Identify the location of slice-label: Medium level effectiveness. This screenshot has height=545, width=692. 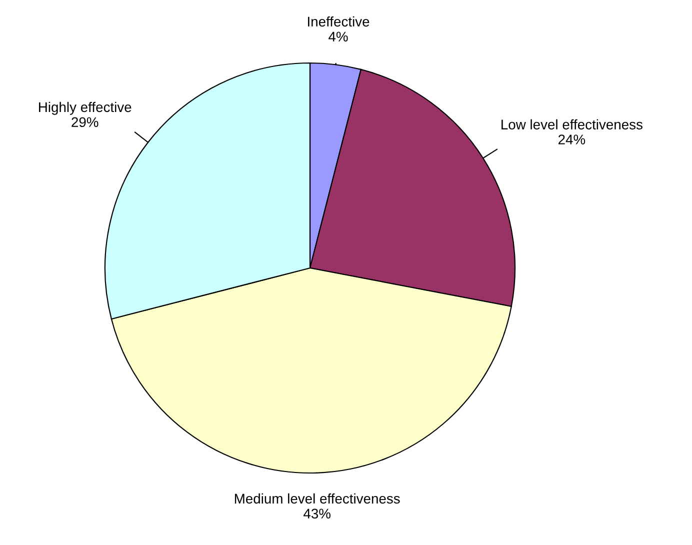
(317, 498).